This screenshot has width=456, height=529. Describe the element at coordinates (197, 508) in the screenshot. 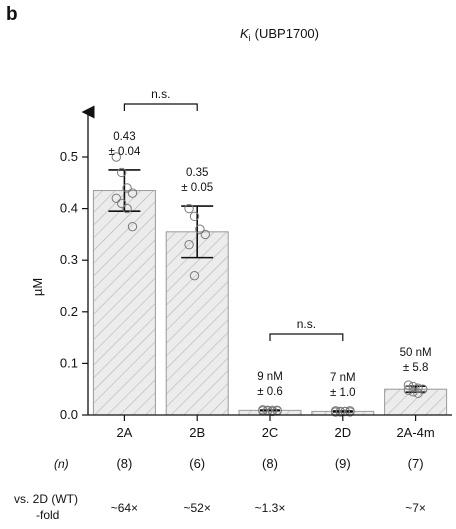

I see `fold-value: ~52×` at that location.